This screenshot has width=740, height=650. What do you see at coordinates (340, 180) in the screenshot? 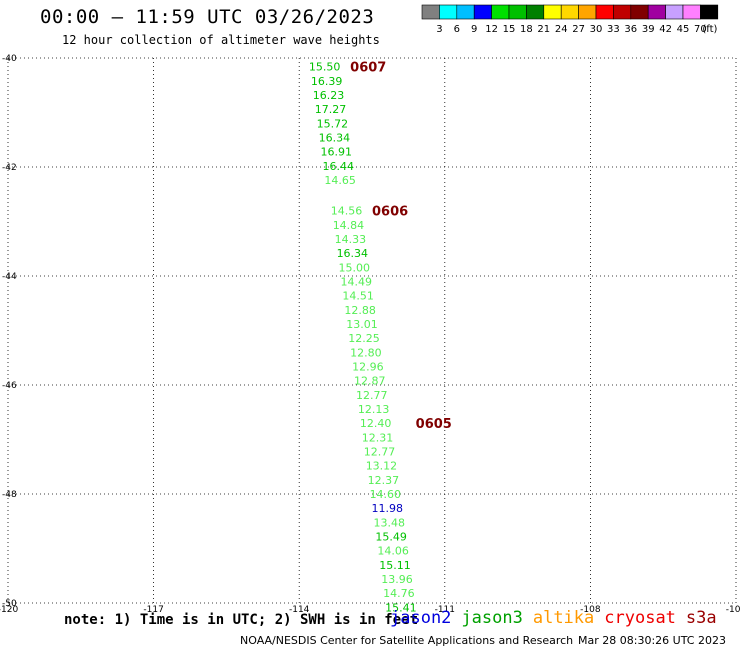
I see `wave-height-label: 14.65` at bounding box center [340, 180].